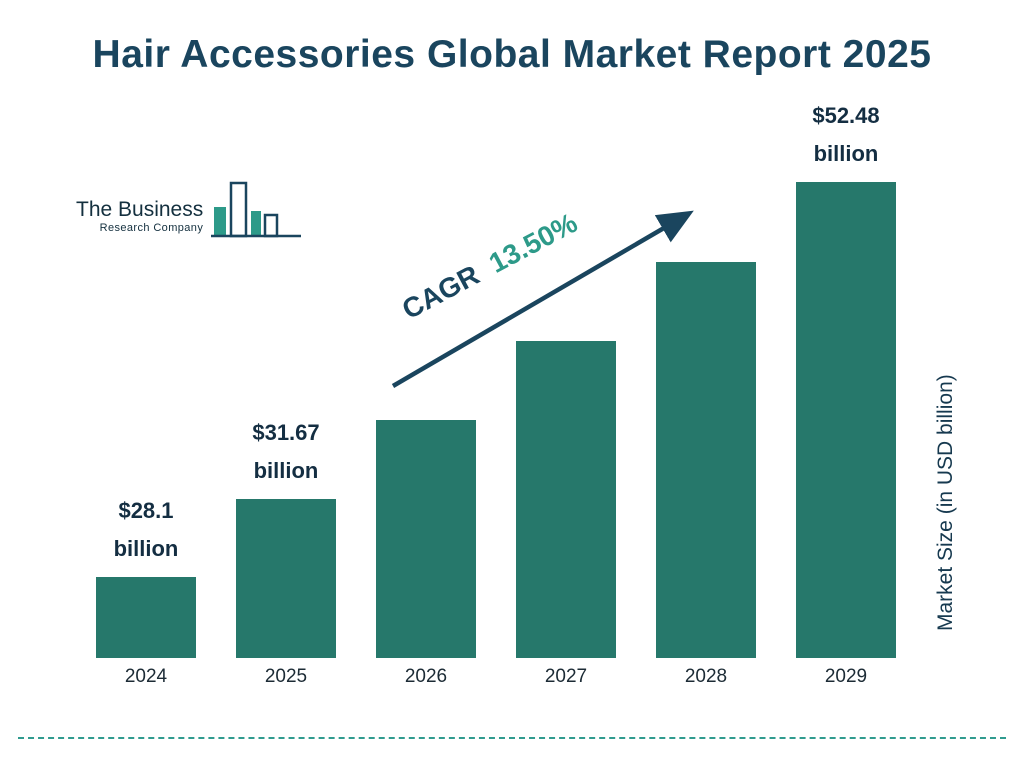 This screenshot has width=1024, height=768. Describe the element at coordinates (512, 738) in the screenshot. I see `bottom-divider` at that location.